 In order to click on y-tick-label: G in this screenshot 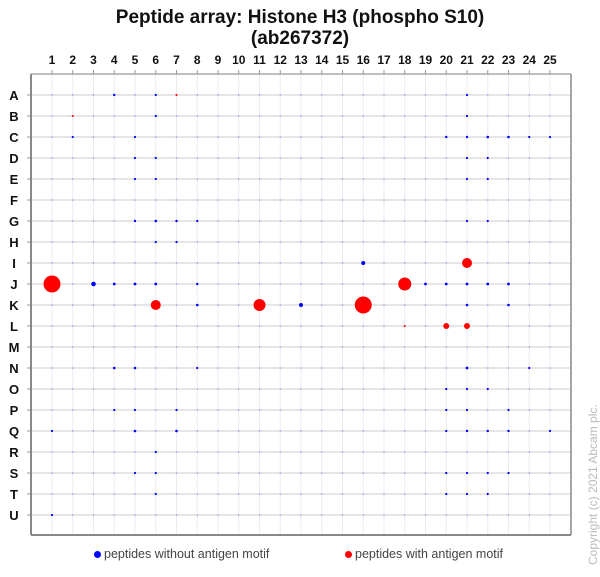, I will do `click(14, 221)`.